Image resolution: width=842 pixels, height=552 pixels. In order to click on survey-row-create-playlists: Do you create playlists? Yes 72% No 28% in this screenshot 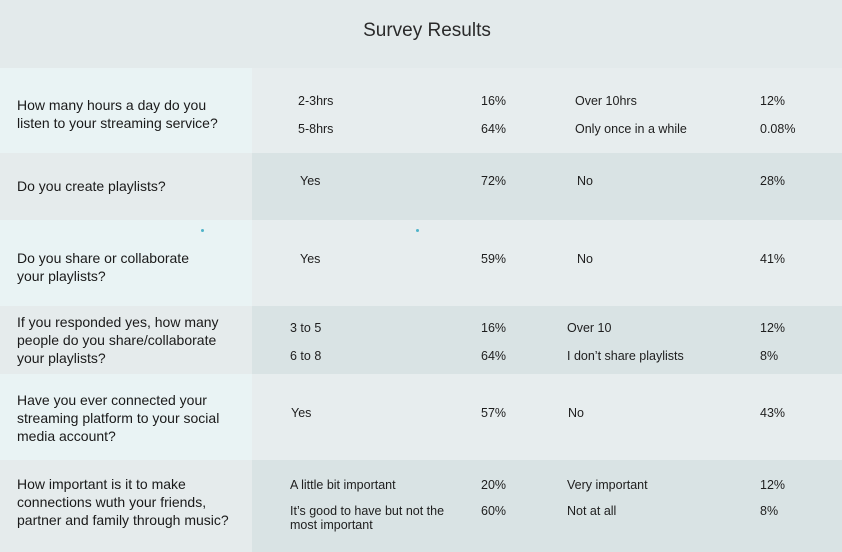, I will do `click(421, 186)`.